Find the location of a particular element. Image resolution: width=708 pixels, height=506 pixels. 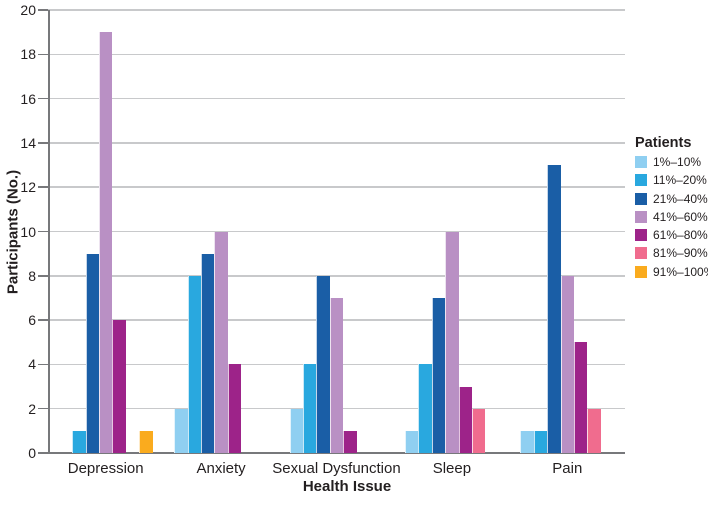

legend-label: 61%–80% is located at coordinates (680, 235).